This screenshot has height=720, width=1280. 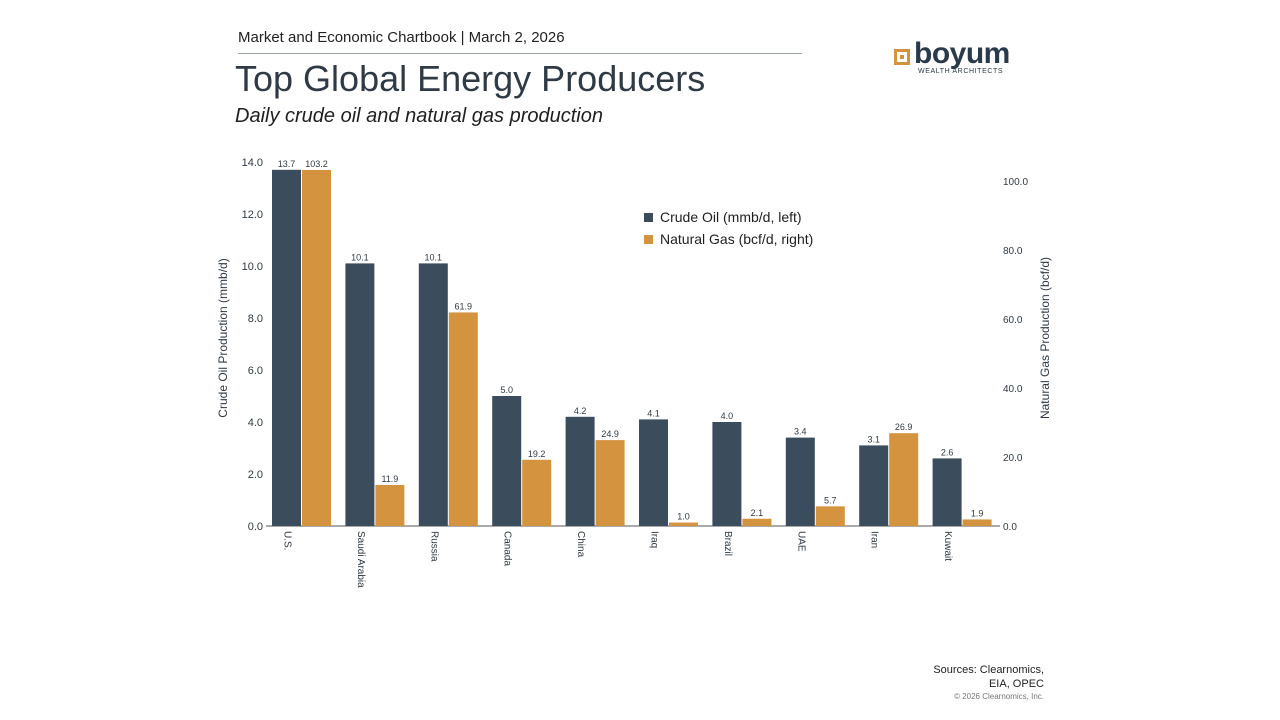 What do you see at coordinates (580, 411) in the screenshot?
I see `crude-oil-data-label: 4.2` at bounding box center [580, 411].